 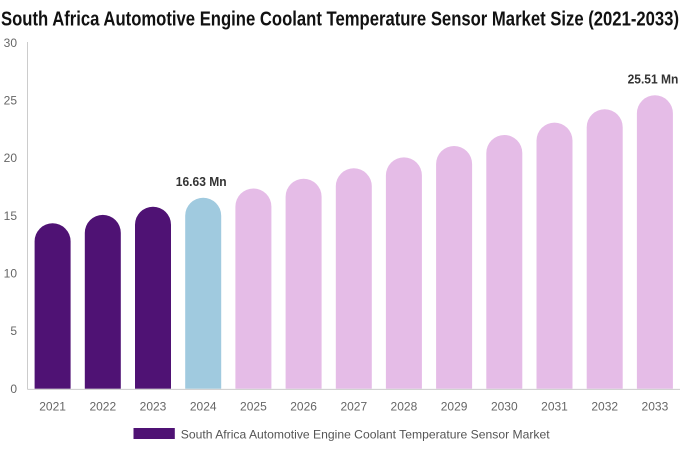 I want to click on svg-text: 2022, so click(x=102, y=406).